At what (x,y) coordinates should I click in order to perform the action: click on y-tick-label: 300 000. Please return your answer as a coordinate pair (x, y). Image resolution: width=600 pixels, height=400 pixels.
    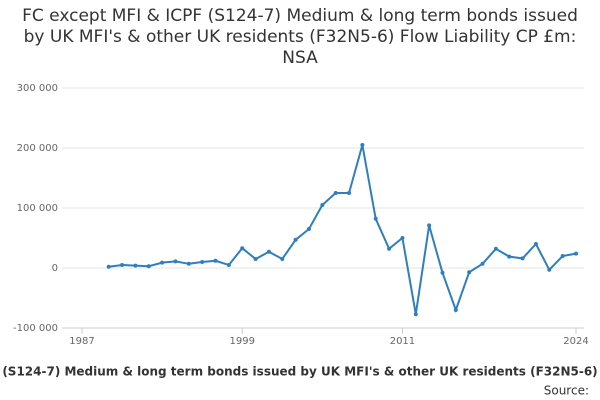
    Looking at the image, I should click on (37, 88).